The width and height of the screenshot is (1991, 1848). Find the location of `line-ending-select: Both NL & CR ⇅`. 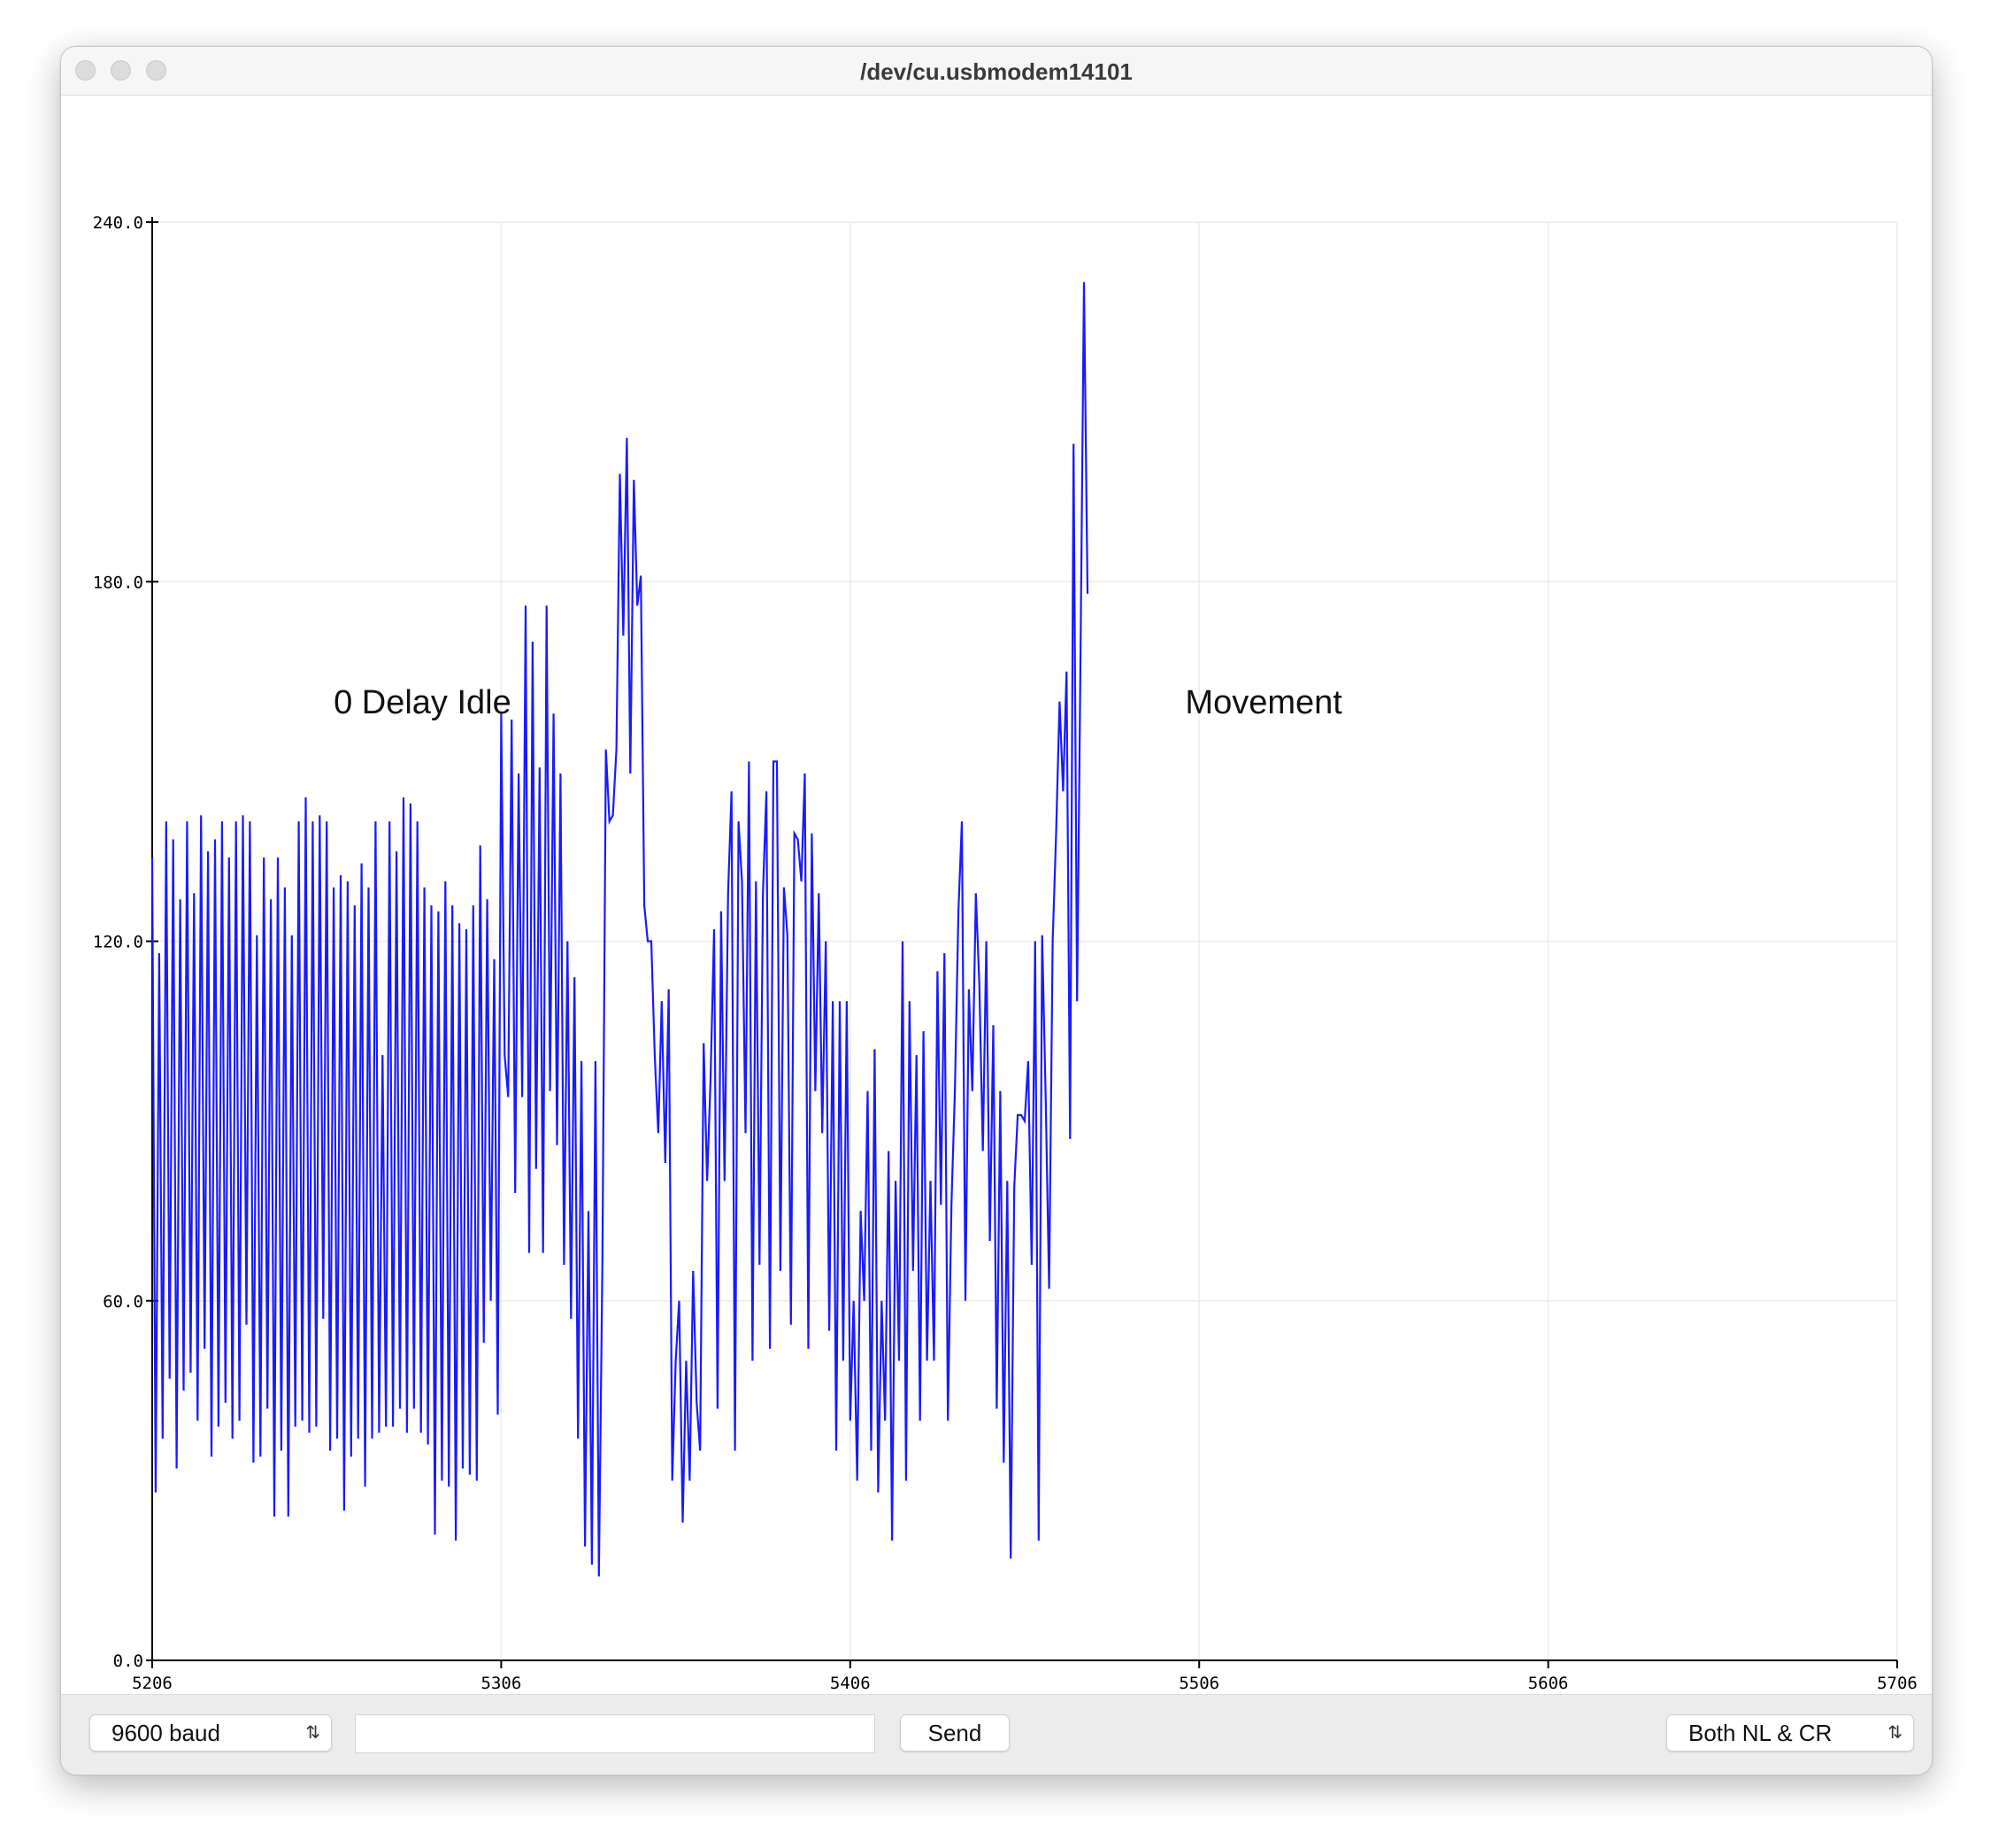

line-ending-select: Both NL & CR ⇅ is located at coordinates (1790, 1733).